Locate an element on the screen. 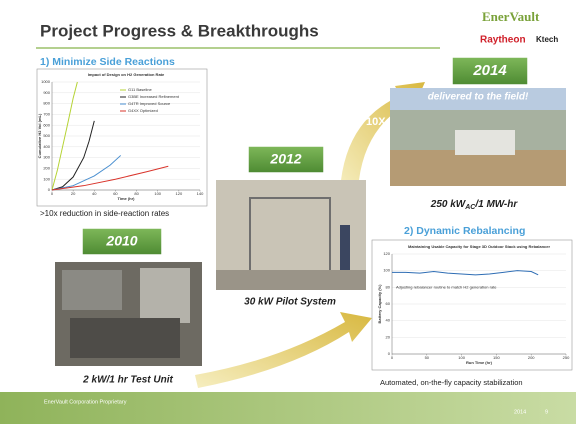 The height and width of the screenshot is (424, 576). y-tick-label: 900 is located at coordinates (46, 92).